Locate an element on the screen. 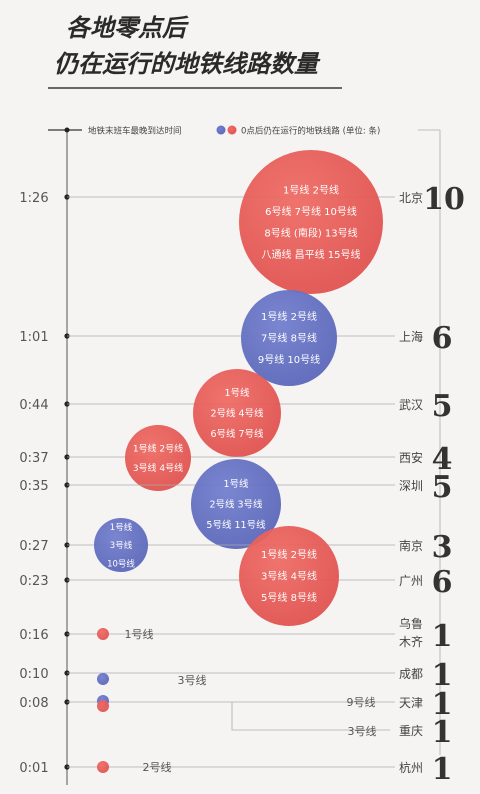 Image resolution: width=480 pixels, height=794 pixels. city-label: 成都 is located at coordinates (411, 674).